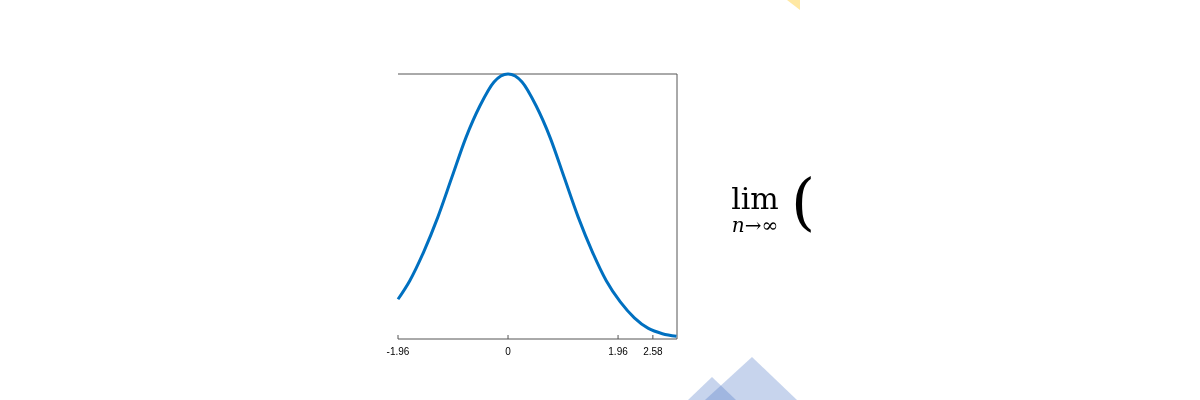 This screenshot has width=1200, height=400. What do you see at coordinates (618, 351) in the screenshot?
I see `x-tick-label: 1.96` at bounding box center [618, 351].